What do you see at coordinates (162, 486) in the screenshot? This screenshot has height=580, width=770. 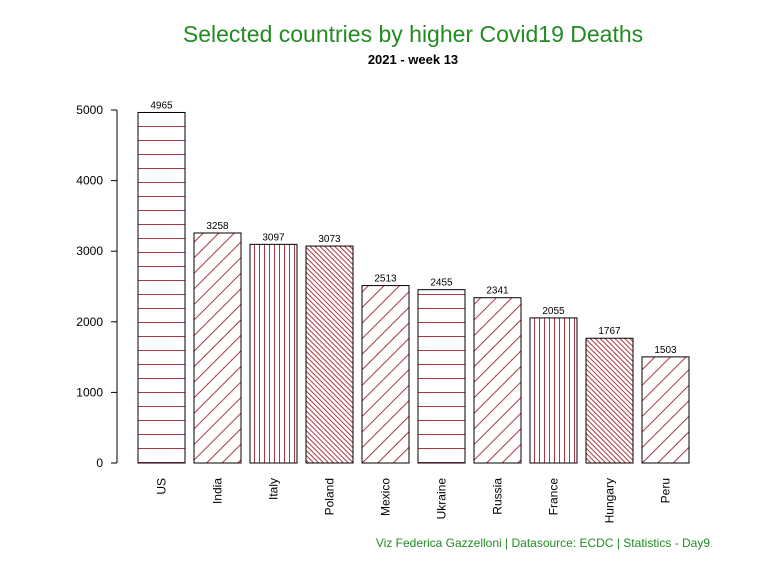 I see `category-label-us: US` at bounding box center [162, 486].